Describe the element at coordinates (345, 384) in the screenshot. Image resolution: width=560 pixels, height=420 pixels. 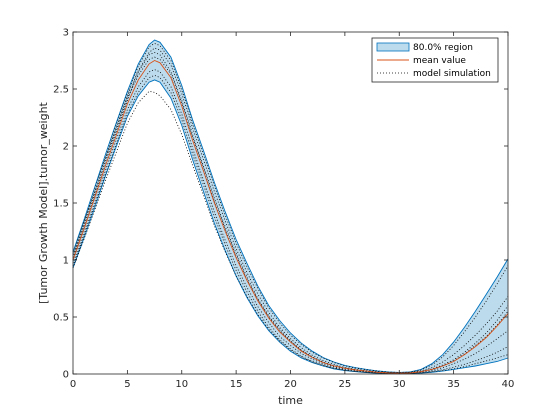
I see `x-tick-label: 25` at that location.